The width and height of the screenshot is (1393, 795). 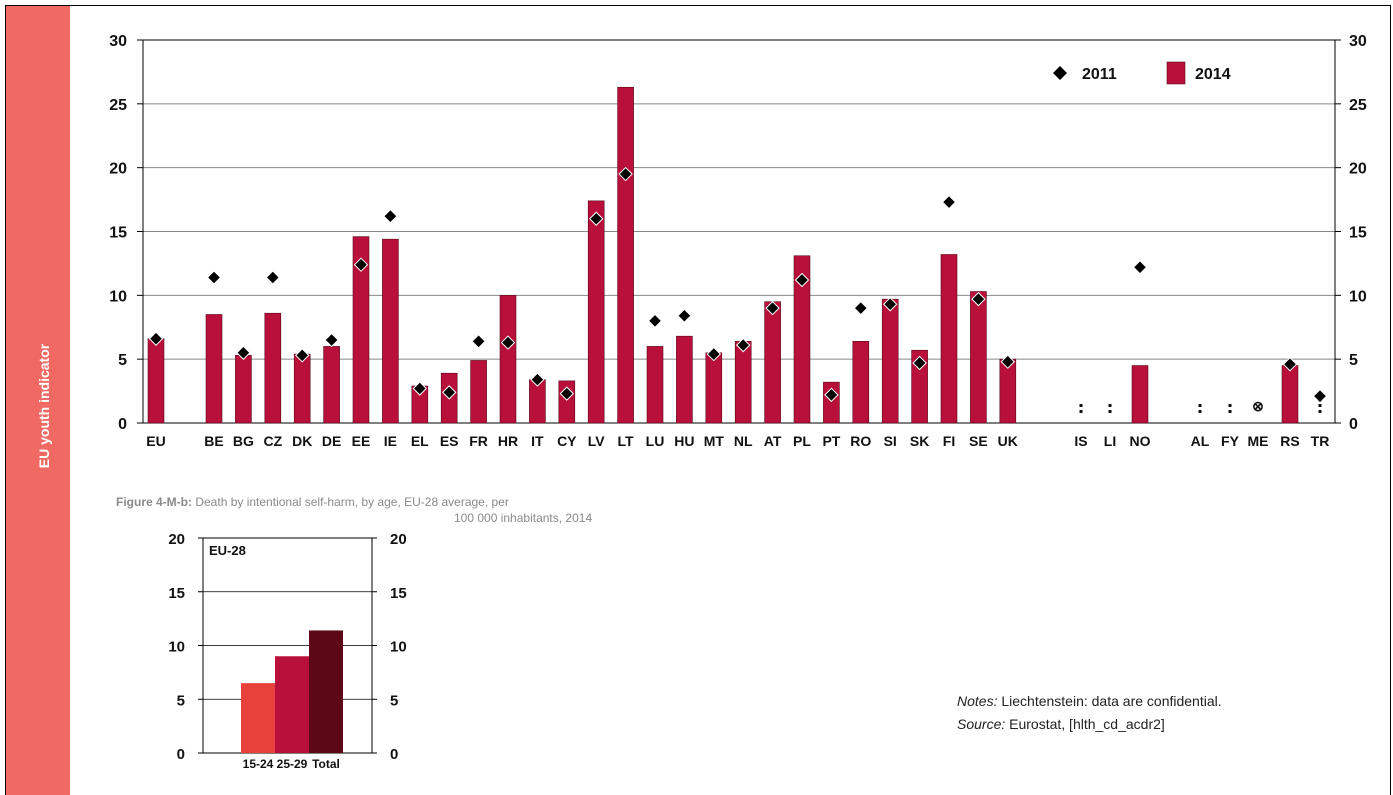 I want to click on x-tick-label: RS, so click(x=1289, y=441).